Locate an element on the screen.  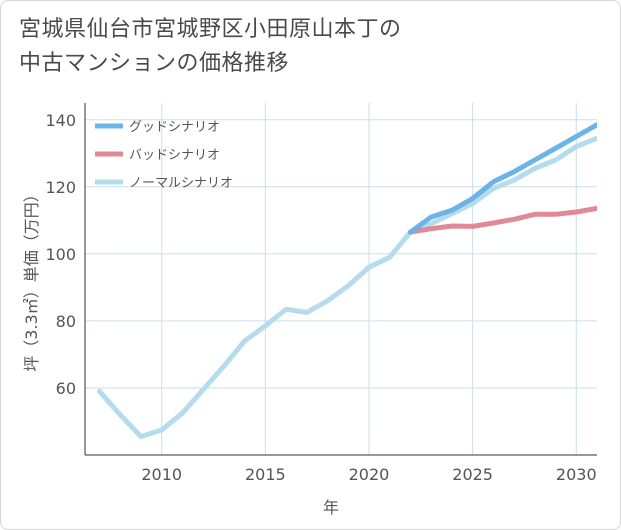
y-tick-label: 100 is located at coordinates (60, 254).